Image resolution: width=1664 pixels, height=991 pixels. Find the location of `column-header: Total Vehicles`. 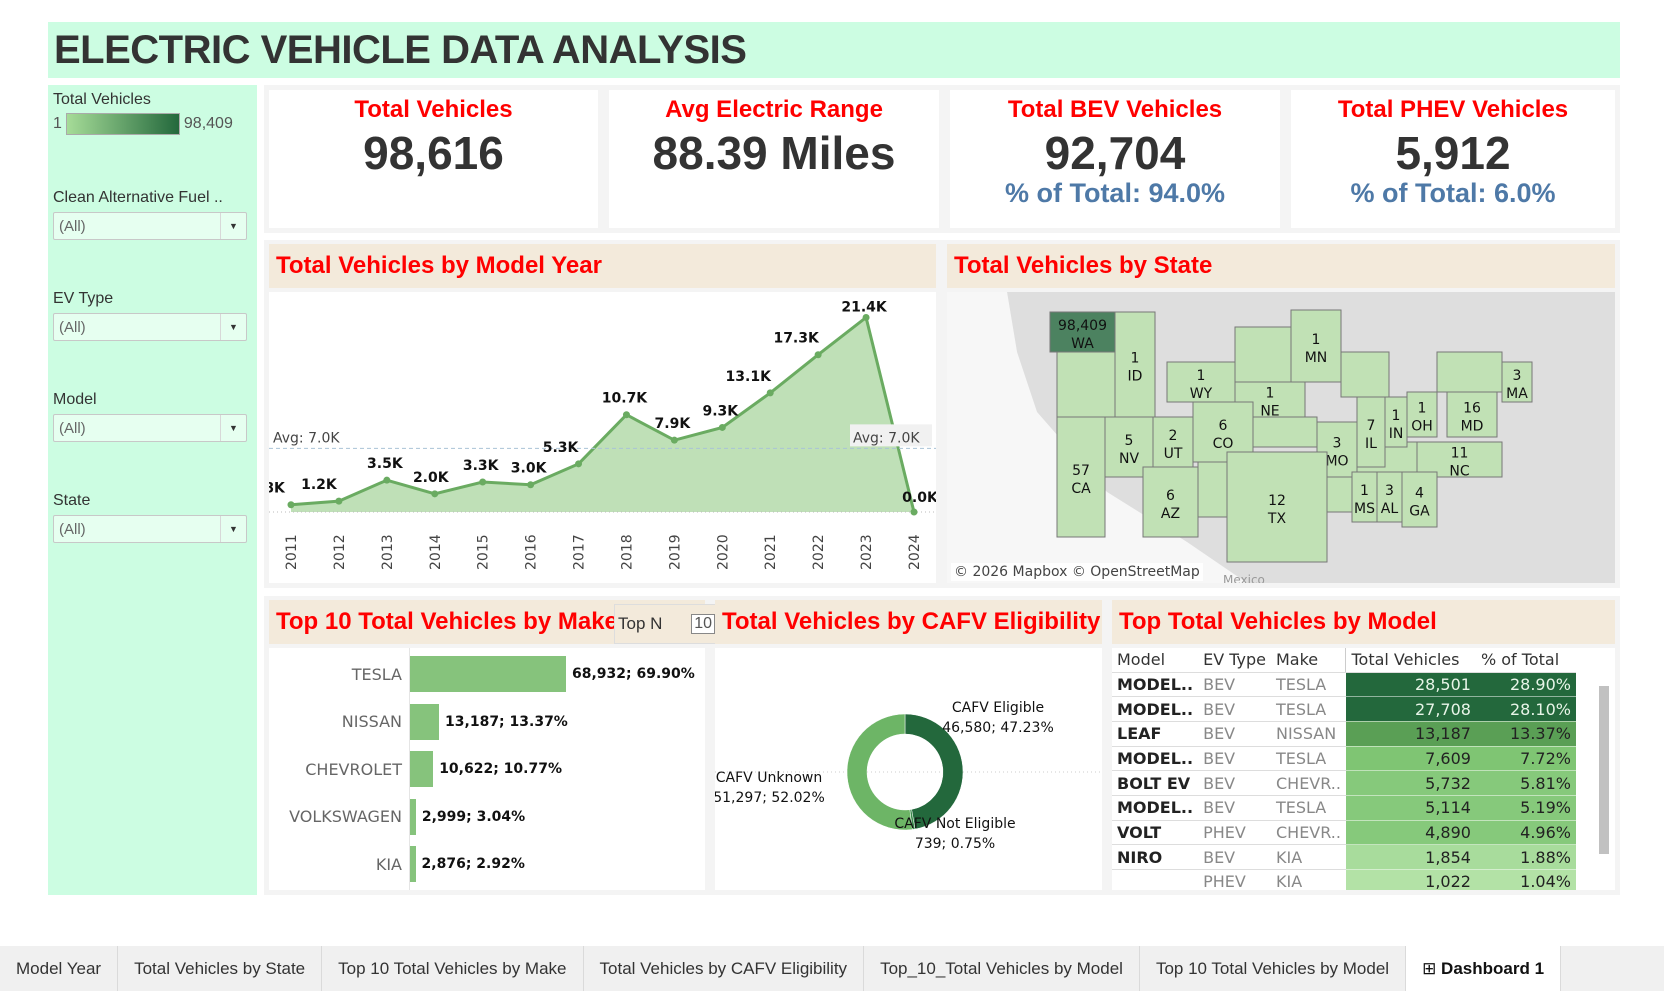

column-header: Total Vehicles is located at coordinates (1410, 660).